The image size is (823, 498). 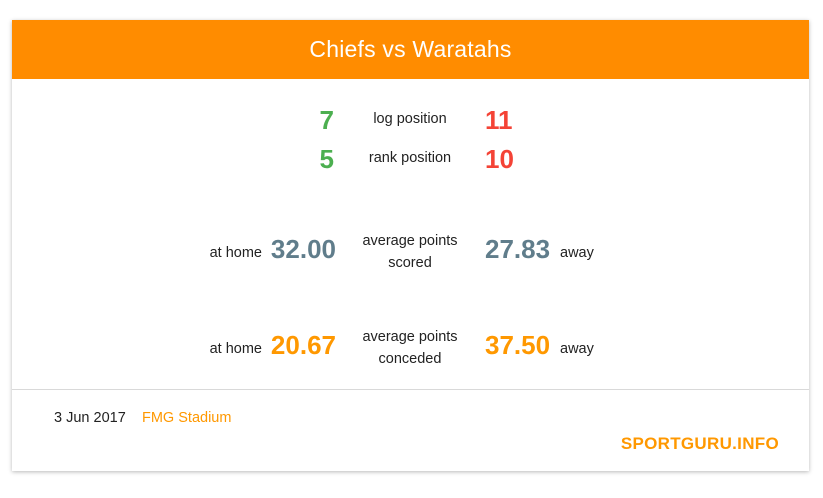 I want to click on footer-divider, so click(x=410, y=389).